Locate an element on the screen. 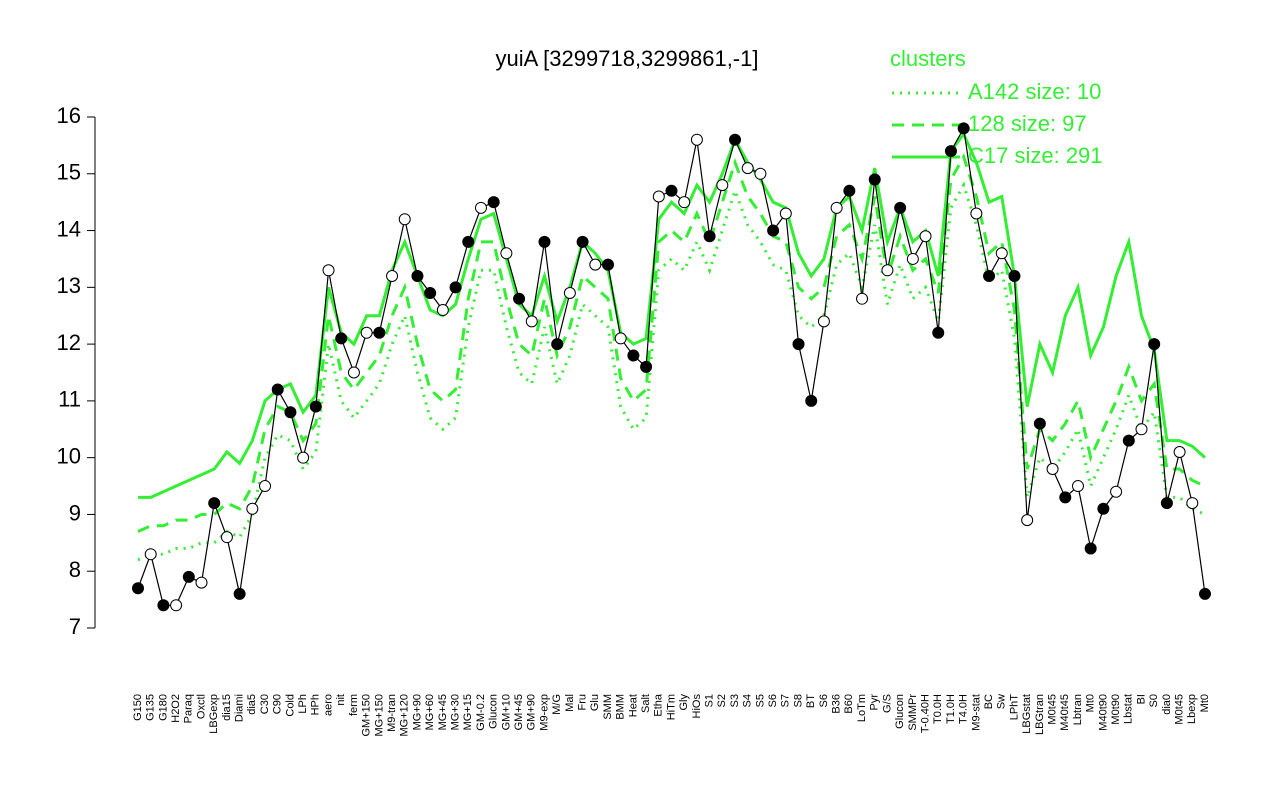 The height and width of the screenshot is (805, 1280). x-tick-label: aero is located at coordinates (328, 705).